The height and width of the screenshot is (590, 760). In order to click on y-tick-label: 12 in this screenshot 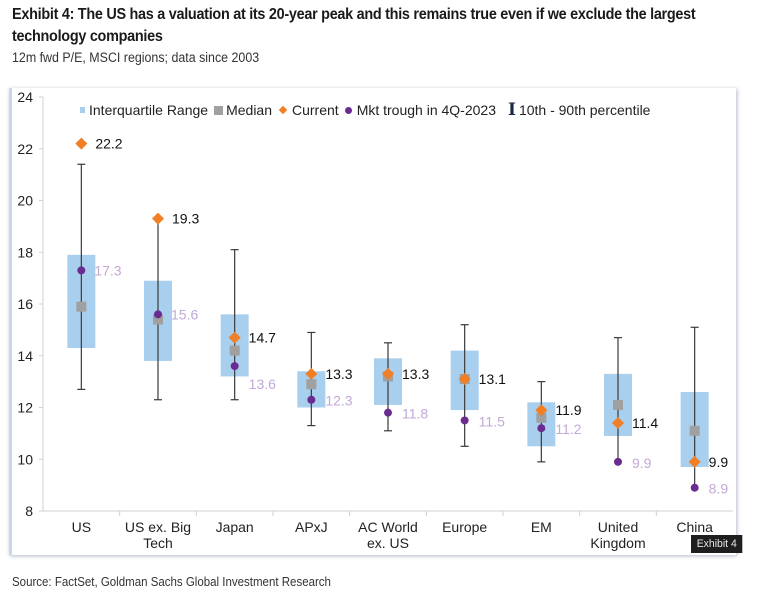, I will do `click(25, 408)`.